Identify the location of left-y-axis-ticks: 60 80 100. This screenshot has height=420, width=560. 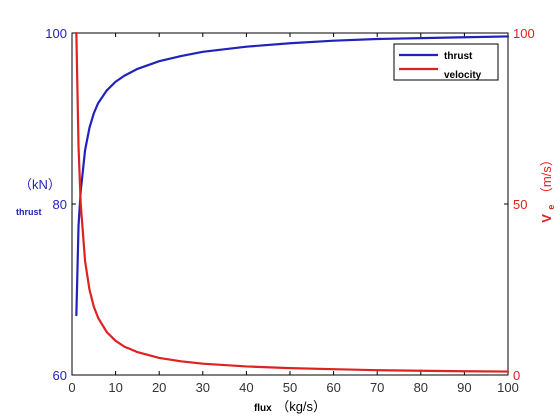
(60, 204).